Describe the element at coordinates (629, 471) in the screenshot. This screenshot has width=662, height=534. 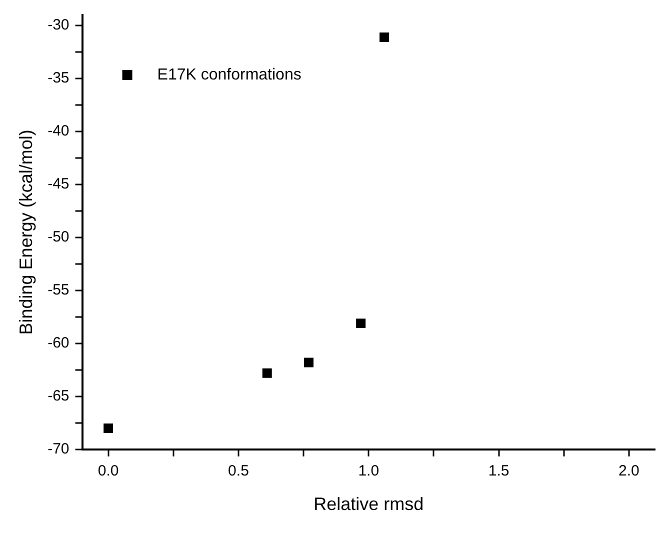
I see `x-tick-label: 2.0` at that location.